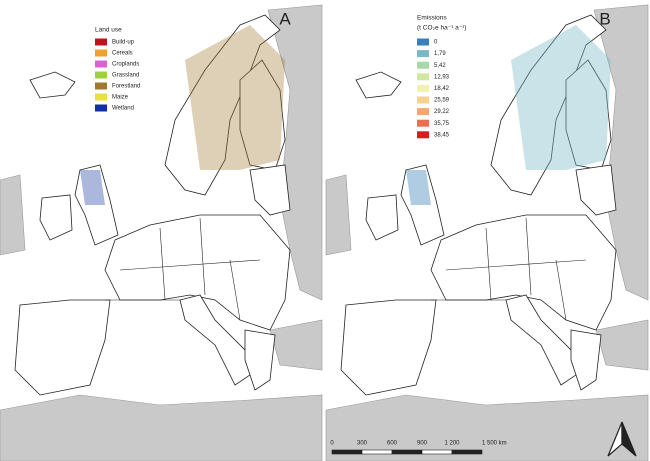 Image resolution: width=650 pixels, height=461 pixels. I want to click on scale-label: 900, so click(422, 444).